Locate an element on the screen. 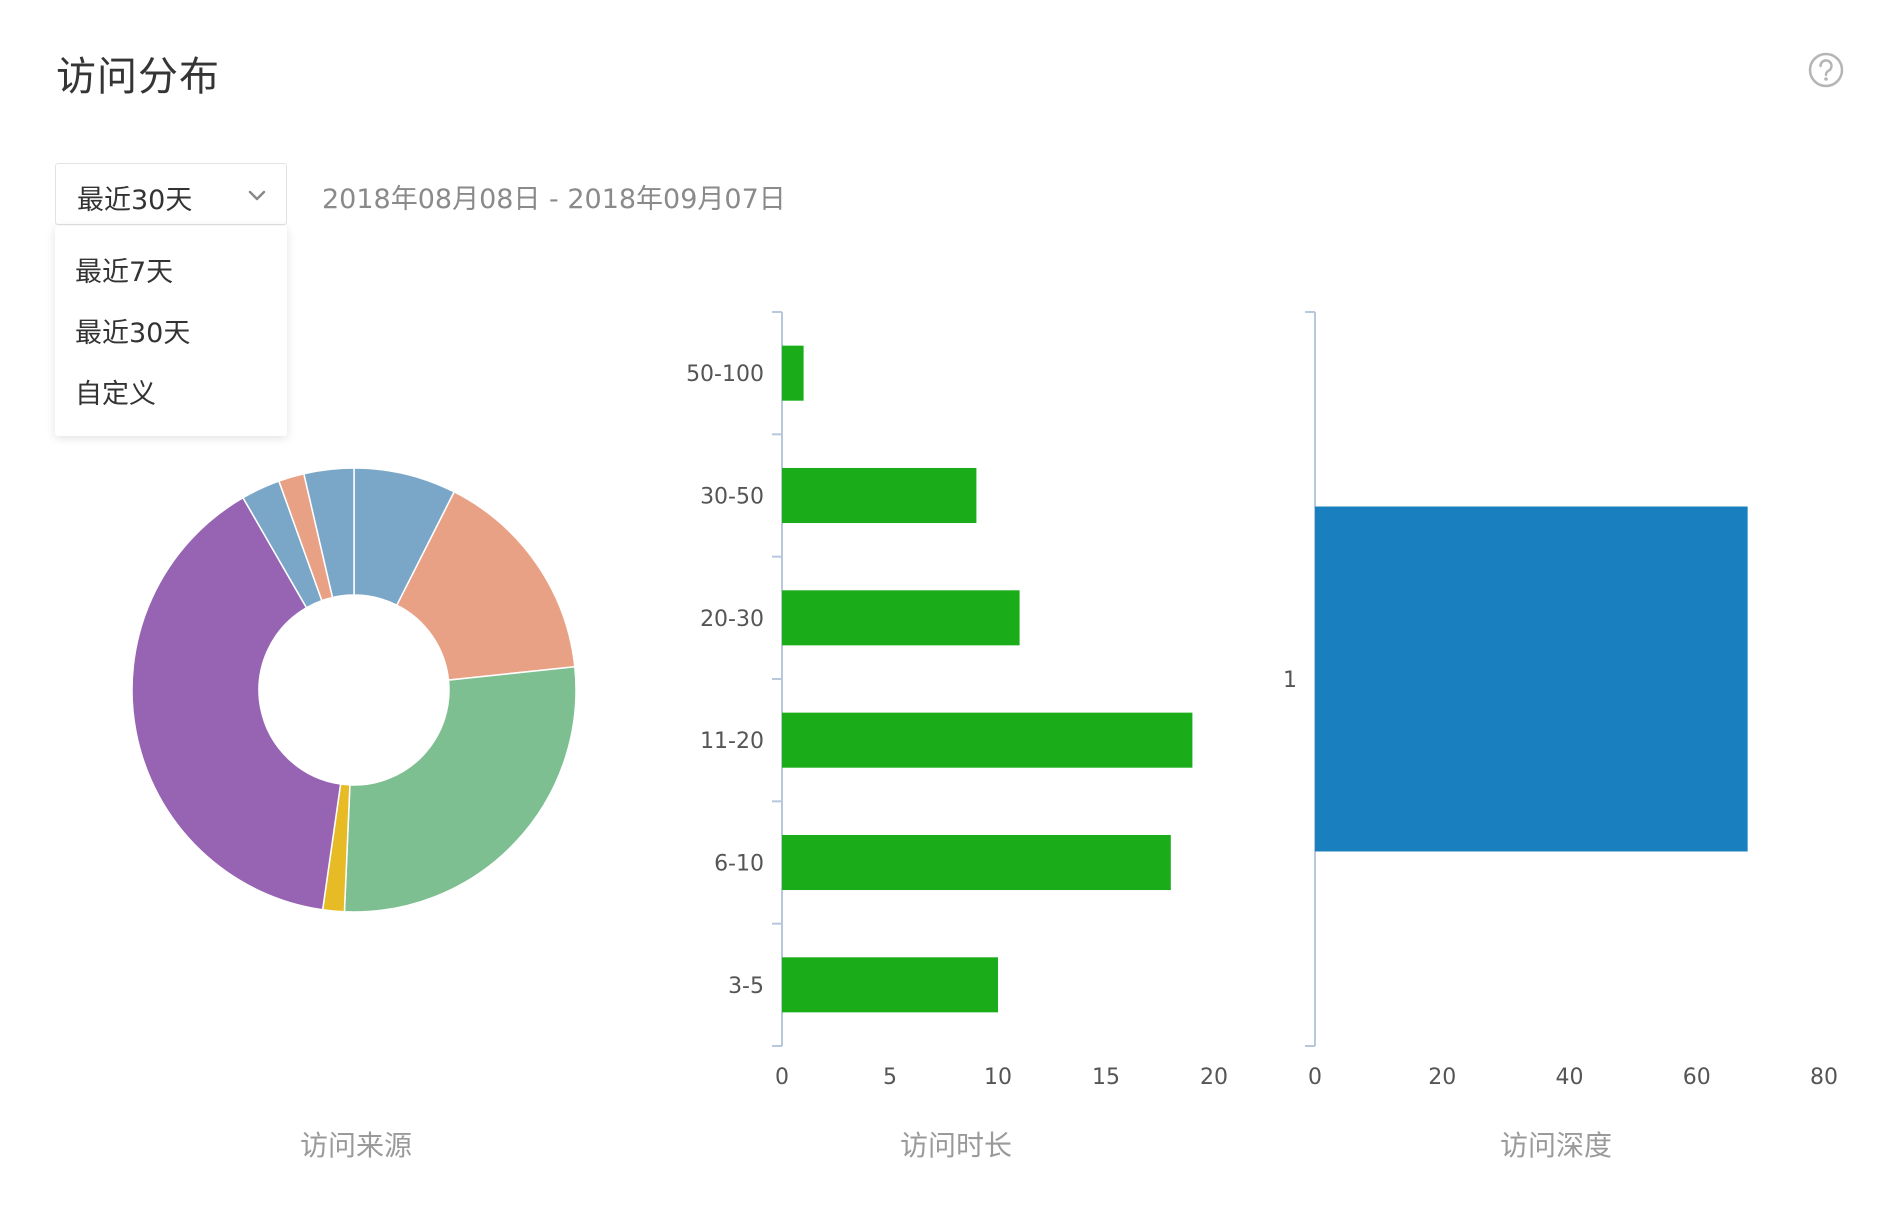 This screenshot has width=1892, height=1216. date-range-text: 2018年08月08日 - 2018年09月07日 is located at coordinates (554, 199).